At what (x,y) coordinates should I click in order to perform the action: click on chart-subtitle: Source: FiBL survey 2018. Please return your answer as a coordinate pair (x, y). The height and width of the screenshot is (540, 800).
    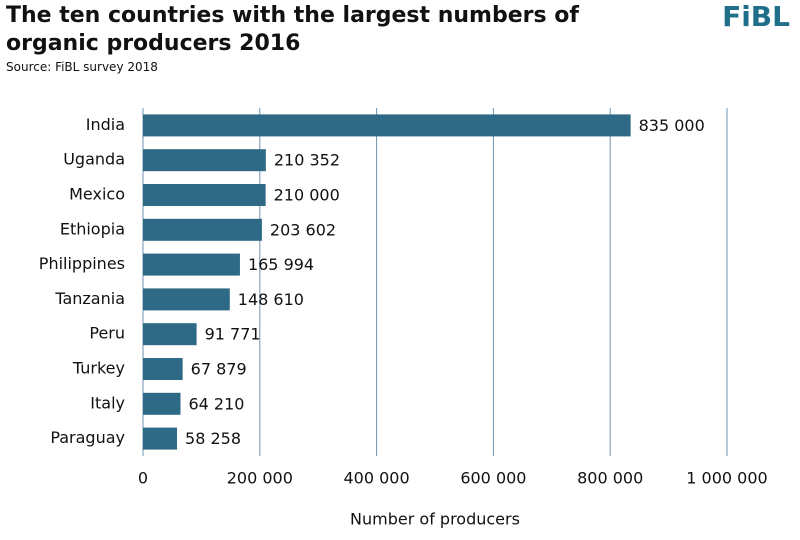
    Looking at the image, I should click on (82, 67).